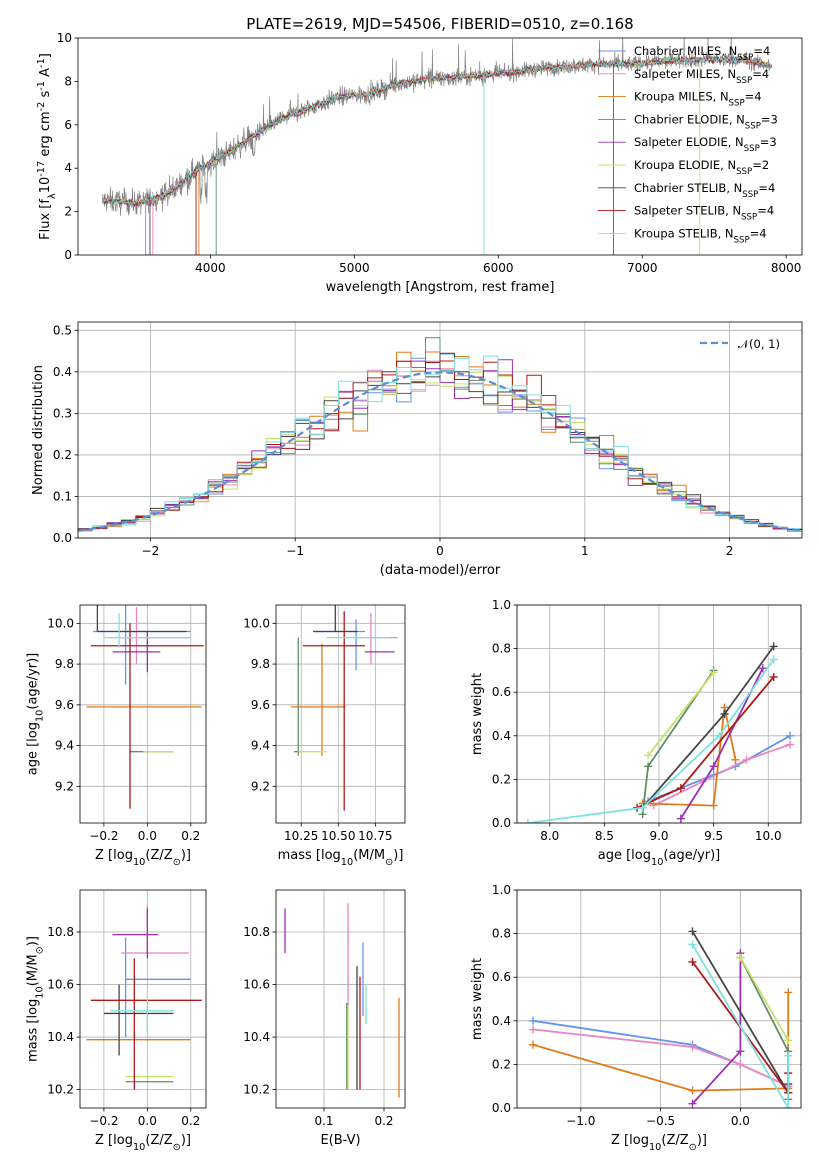  What do you see at coordinates (740, 344) in the screenshot?
I see `histogram-legend: 𝒩(0, 1)` at bounding box center [740, 344].